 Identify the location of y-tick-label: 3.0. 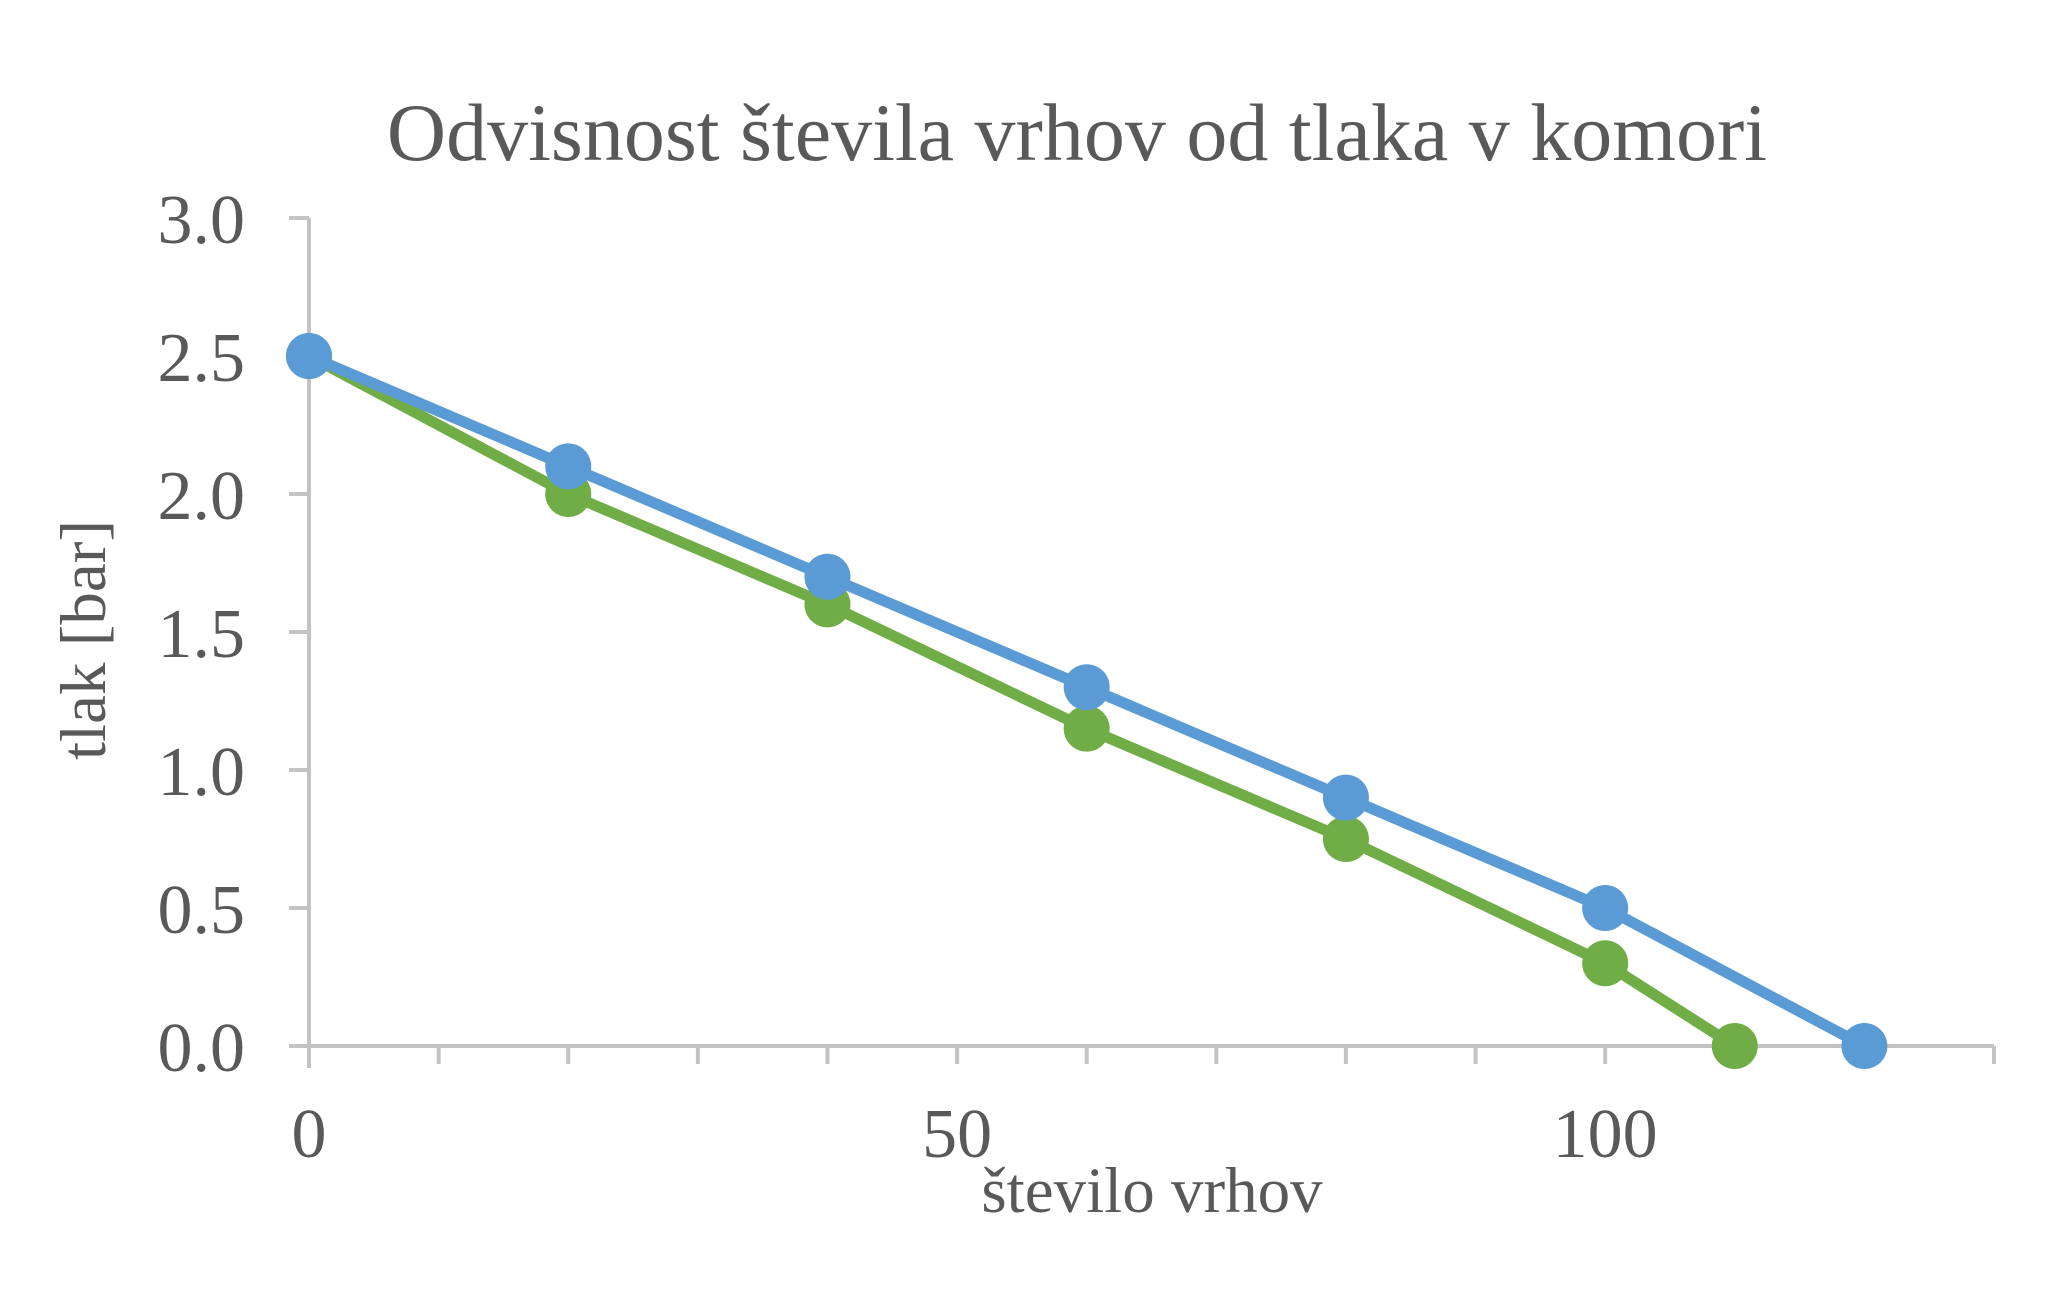
(202, 220).